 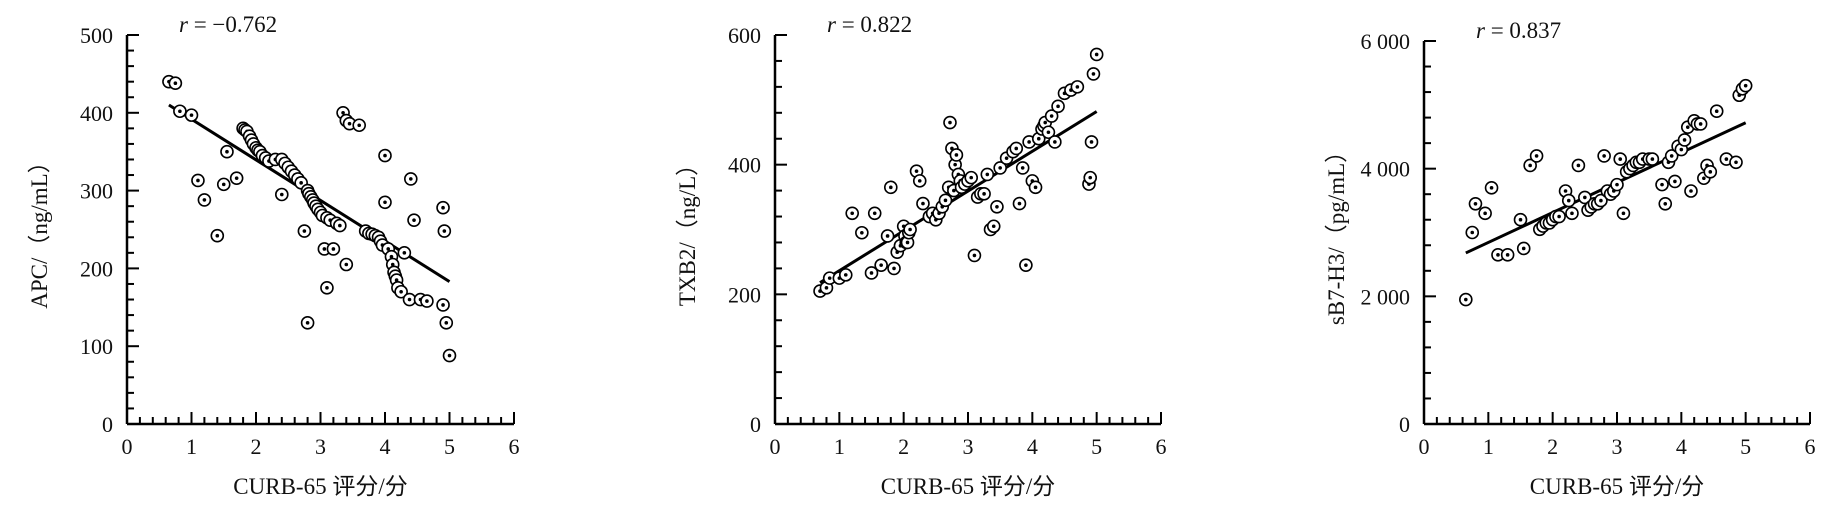 What do you see at coordinates (96, 113) in the screenshot?
I see `y-tick-label: 400` at bounding box center [96, 113].